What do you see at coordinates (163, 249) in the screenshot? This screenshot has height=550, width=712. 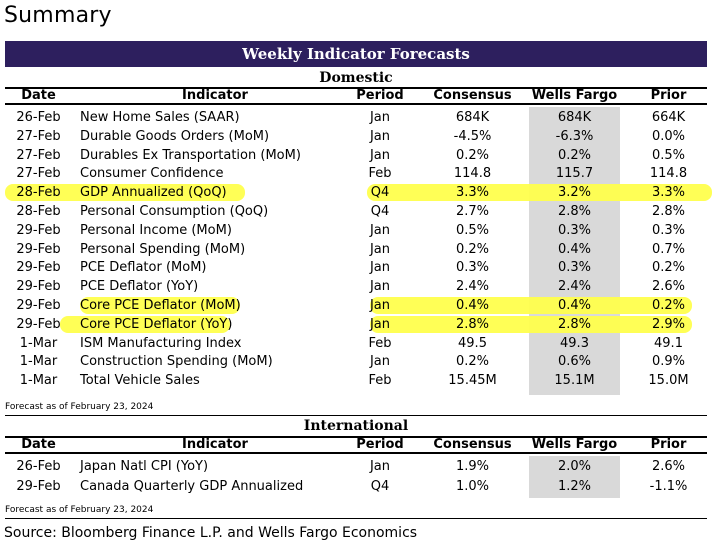 I see `cell-indicator: Personal Spending (MoM)` at bounding box center [163, 249].